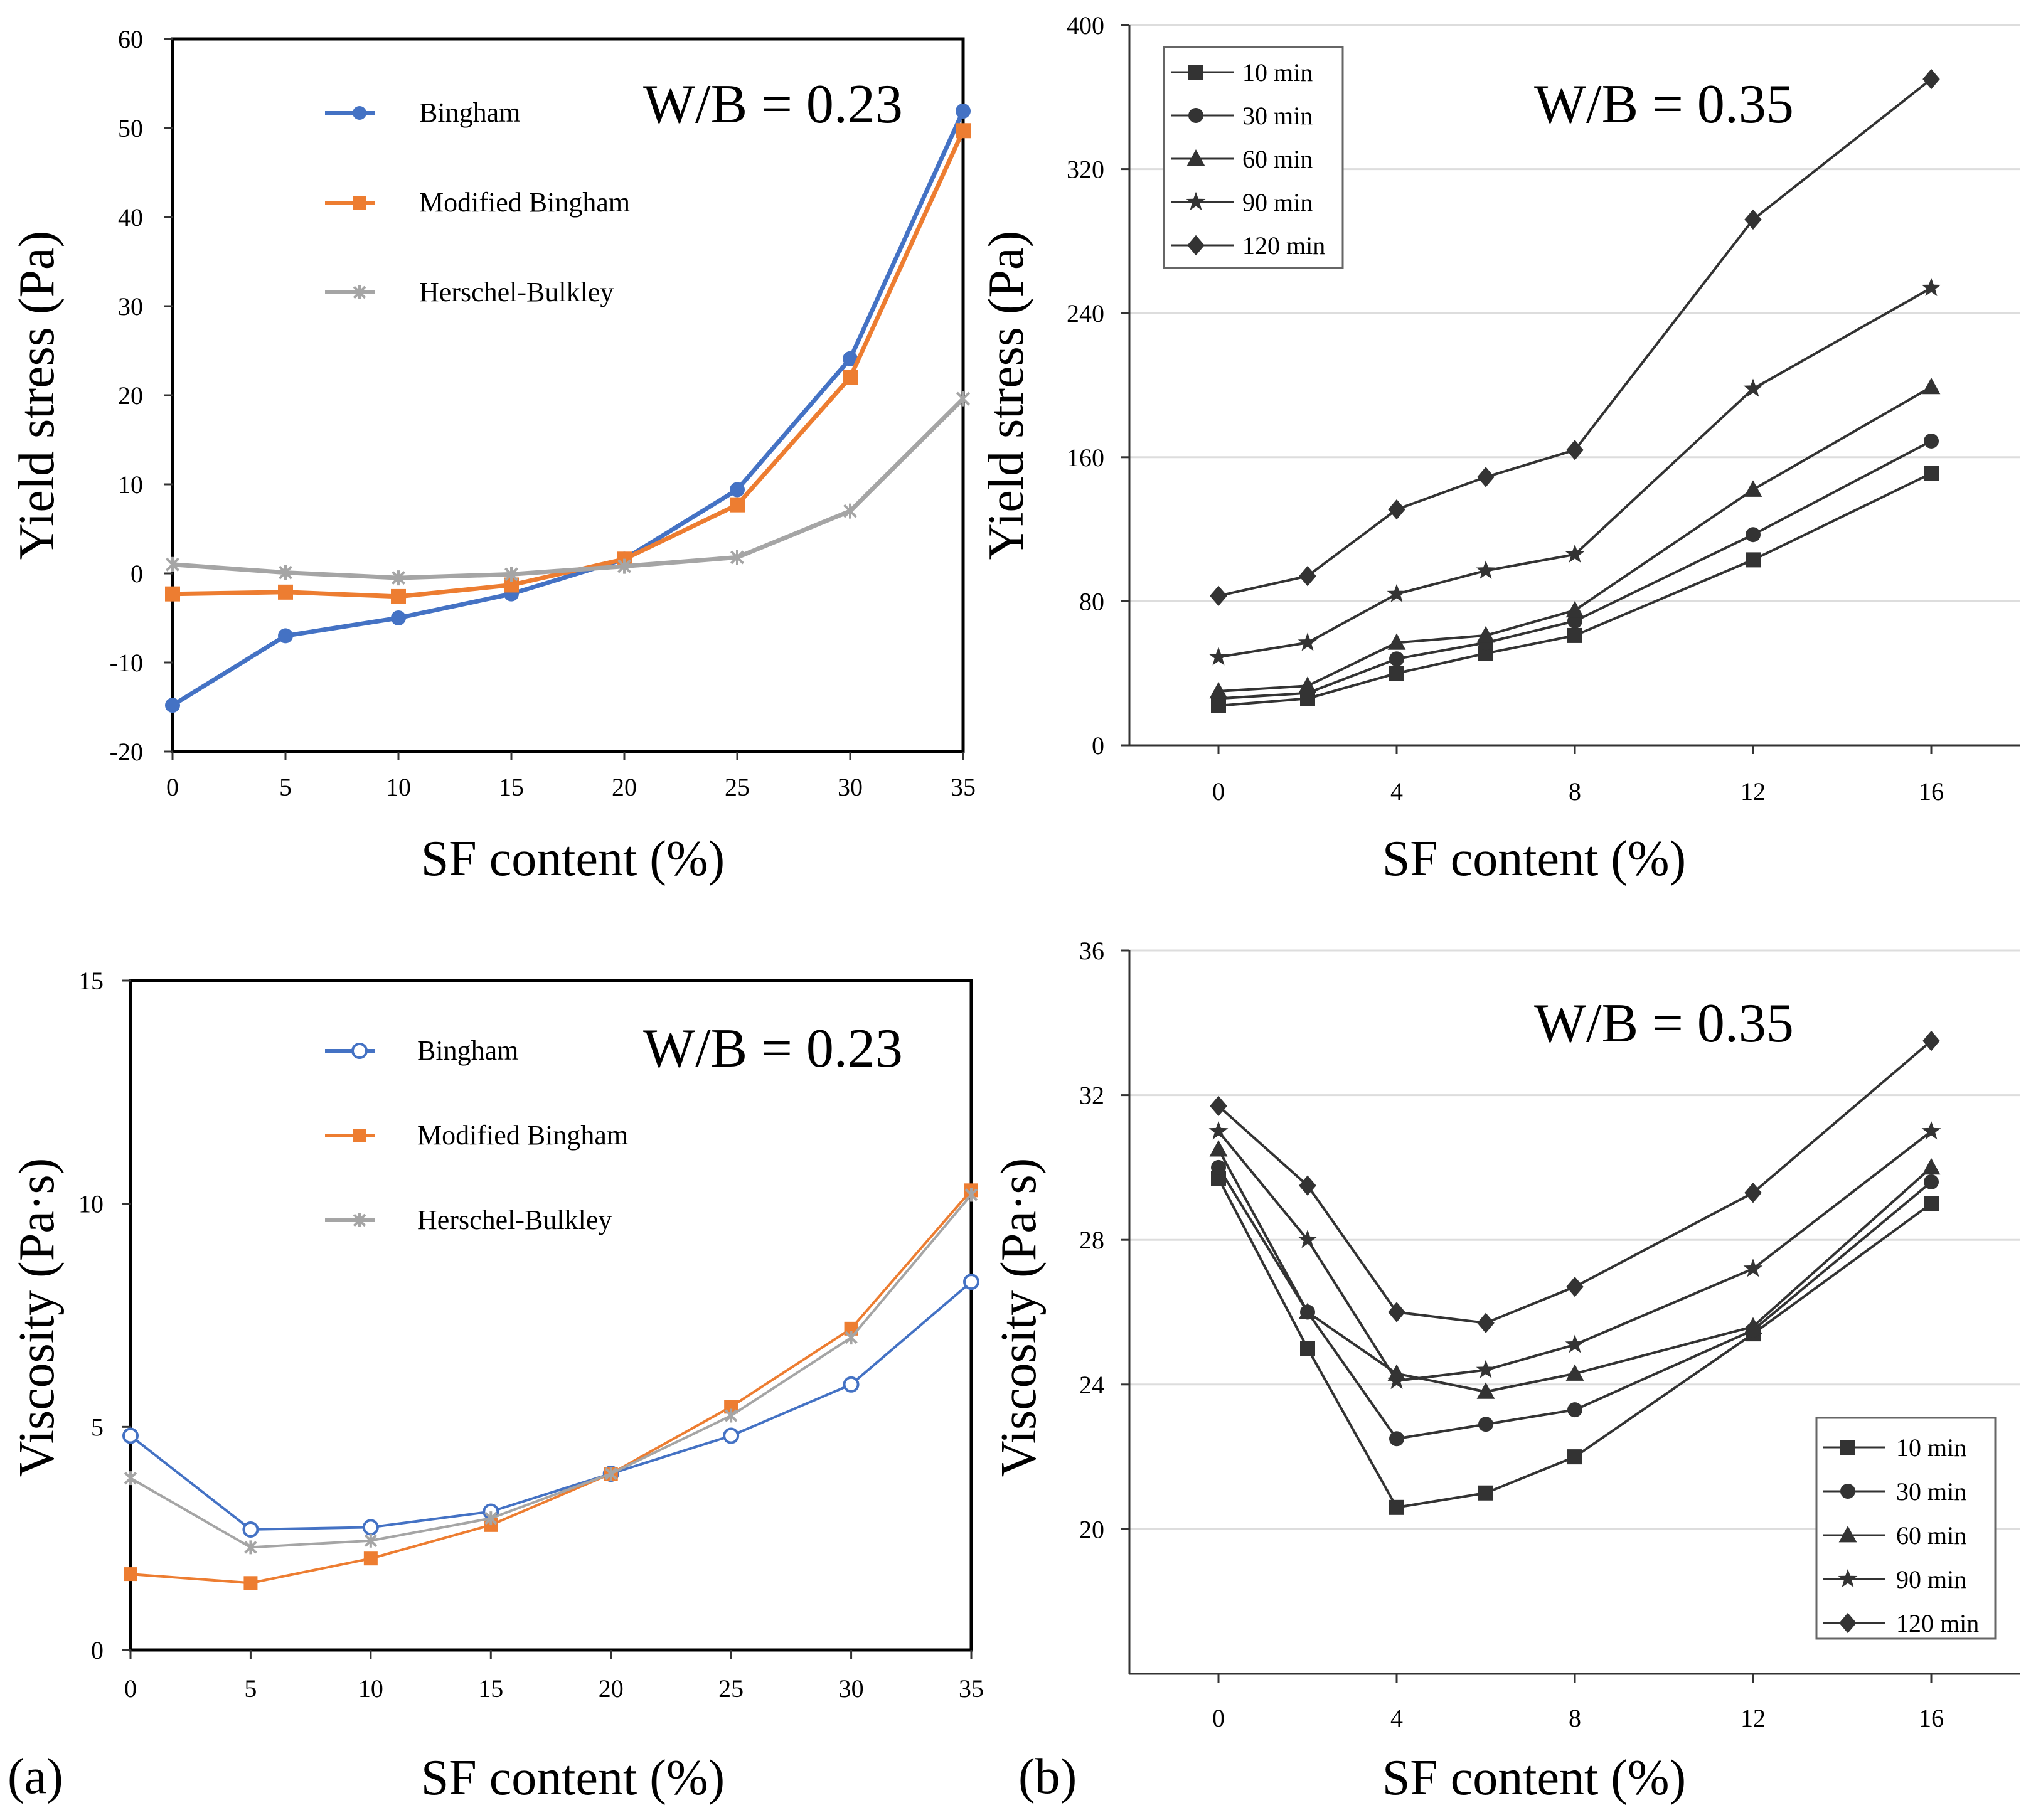  Describe the element at coordinates (91, 1204) in the screenshot. I see `y-tick-label: 10` at that location.